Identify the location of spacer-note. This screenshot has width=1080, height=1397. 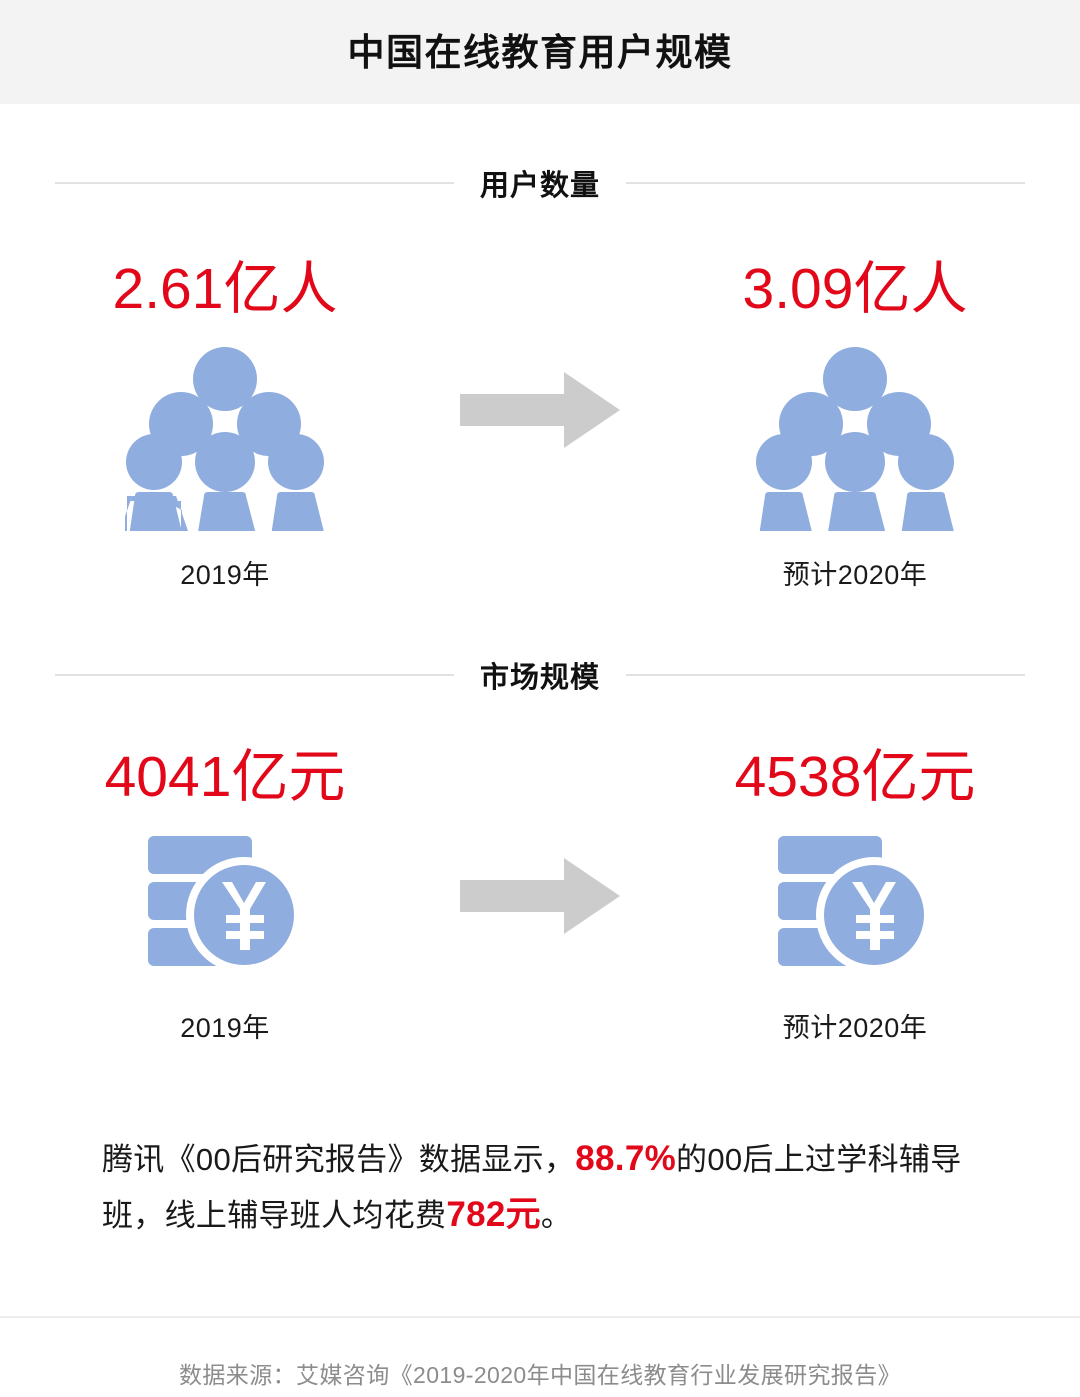
(540, 1088).